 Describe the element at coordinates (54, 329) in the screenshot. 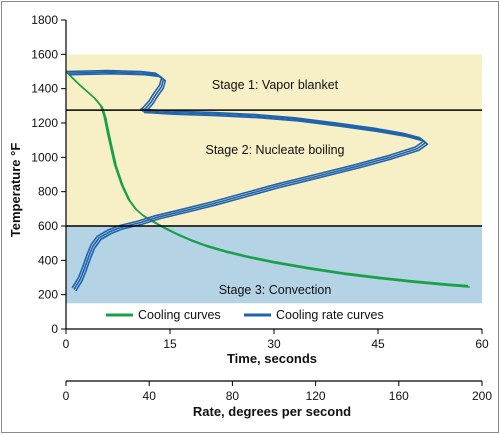

I see `y-tick-label: 0` at that location.